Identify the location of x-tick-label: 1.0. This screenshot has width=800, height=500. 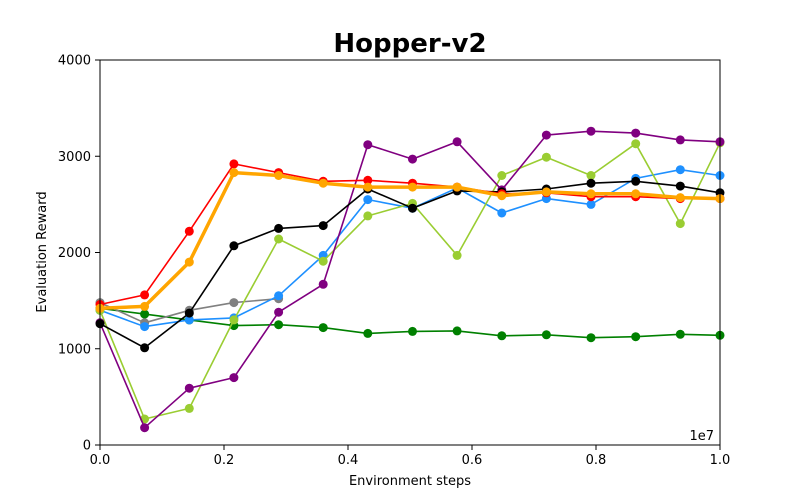
(720, 460).